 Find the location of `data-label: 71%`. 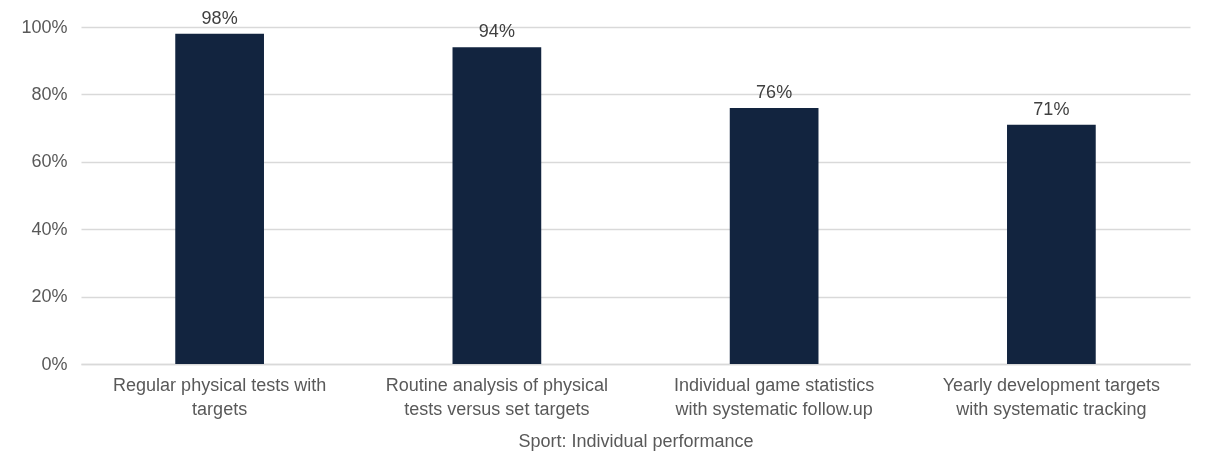

data-label: 71% is located at coordinates (1051, 108).